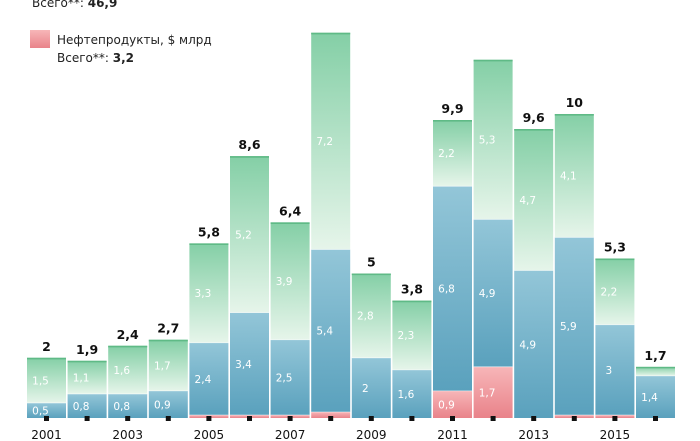  What do you see at coordinates (371, 387) in the screenshot?
I see `bar-crude-blue-2009` at bounding box center [371, 387].